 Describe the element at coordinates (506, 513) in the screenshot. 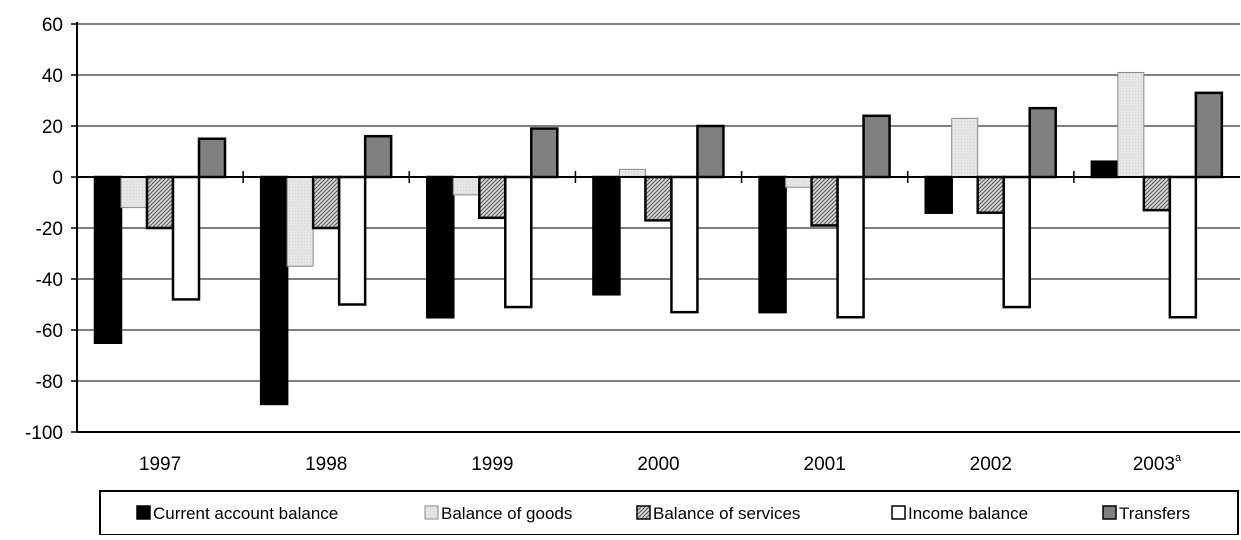

I see `legend-label: Balance of goods` at that location.